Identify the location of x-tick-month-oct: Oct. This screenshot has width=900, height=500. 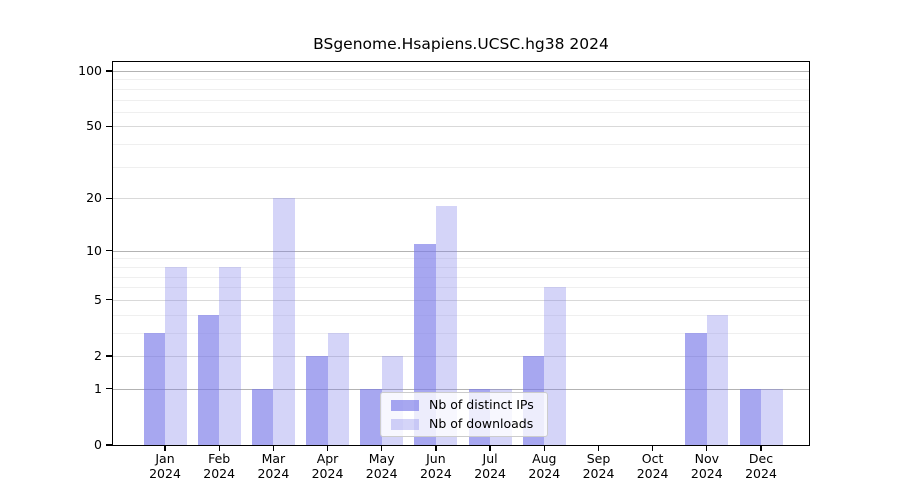
(652, 458).